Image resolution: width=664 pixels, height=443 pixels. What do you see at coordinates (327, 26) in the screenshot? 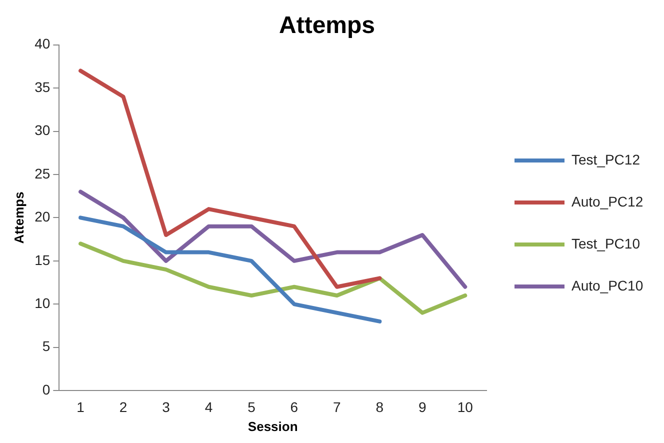
I see `chart-title: Attemps` at bounding box center [327, 26].